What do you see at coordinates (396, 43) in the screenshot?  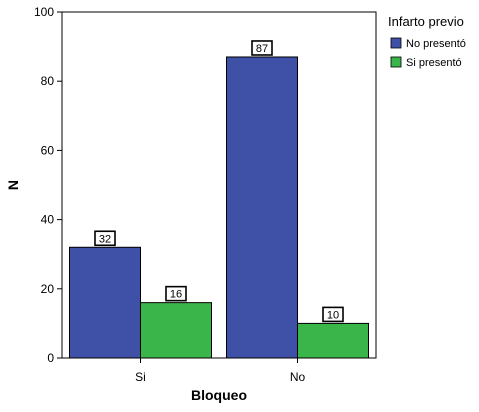 I see `legend-swatch-no-presento` at bounding box center [396, 43].